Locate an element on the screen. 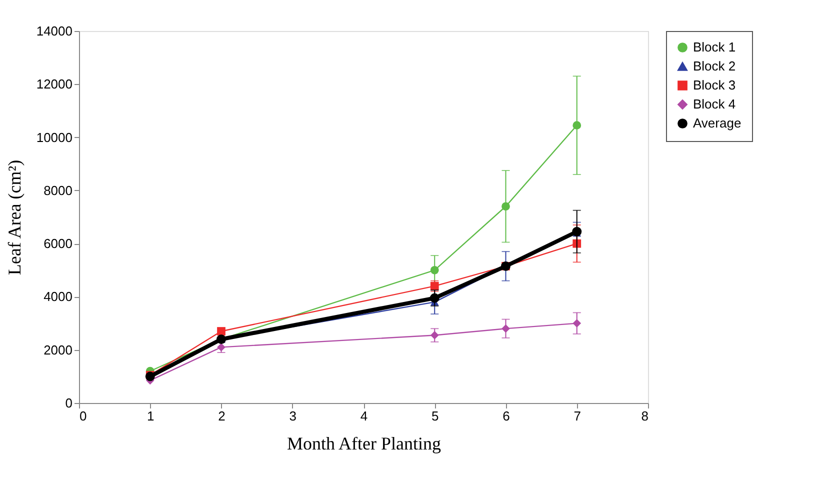  legend-label: Block 3 is located at coordinates (714, 85).